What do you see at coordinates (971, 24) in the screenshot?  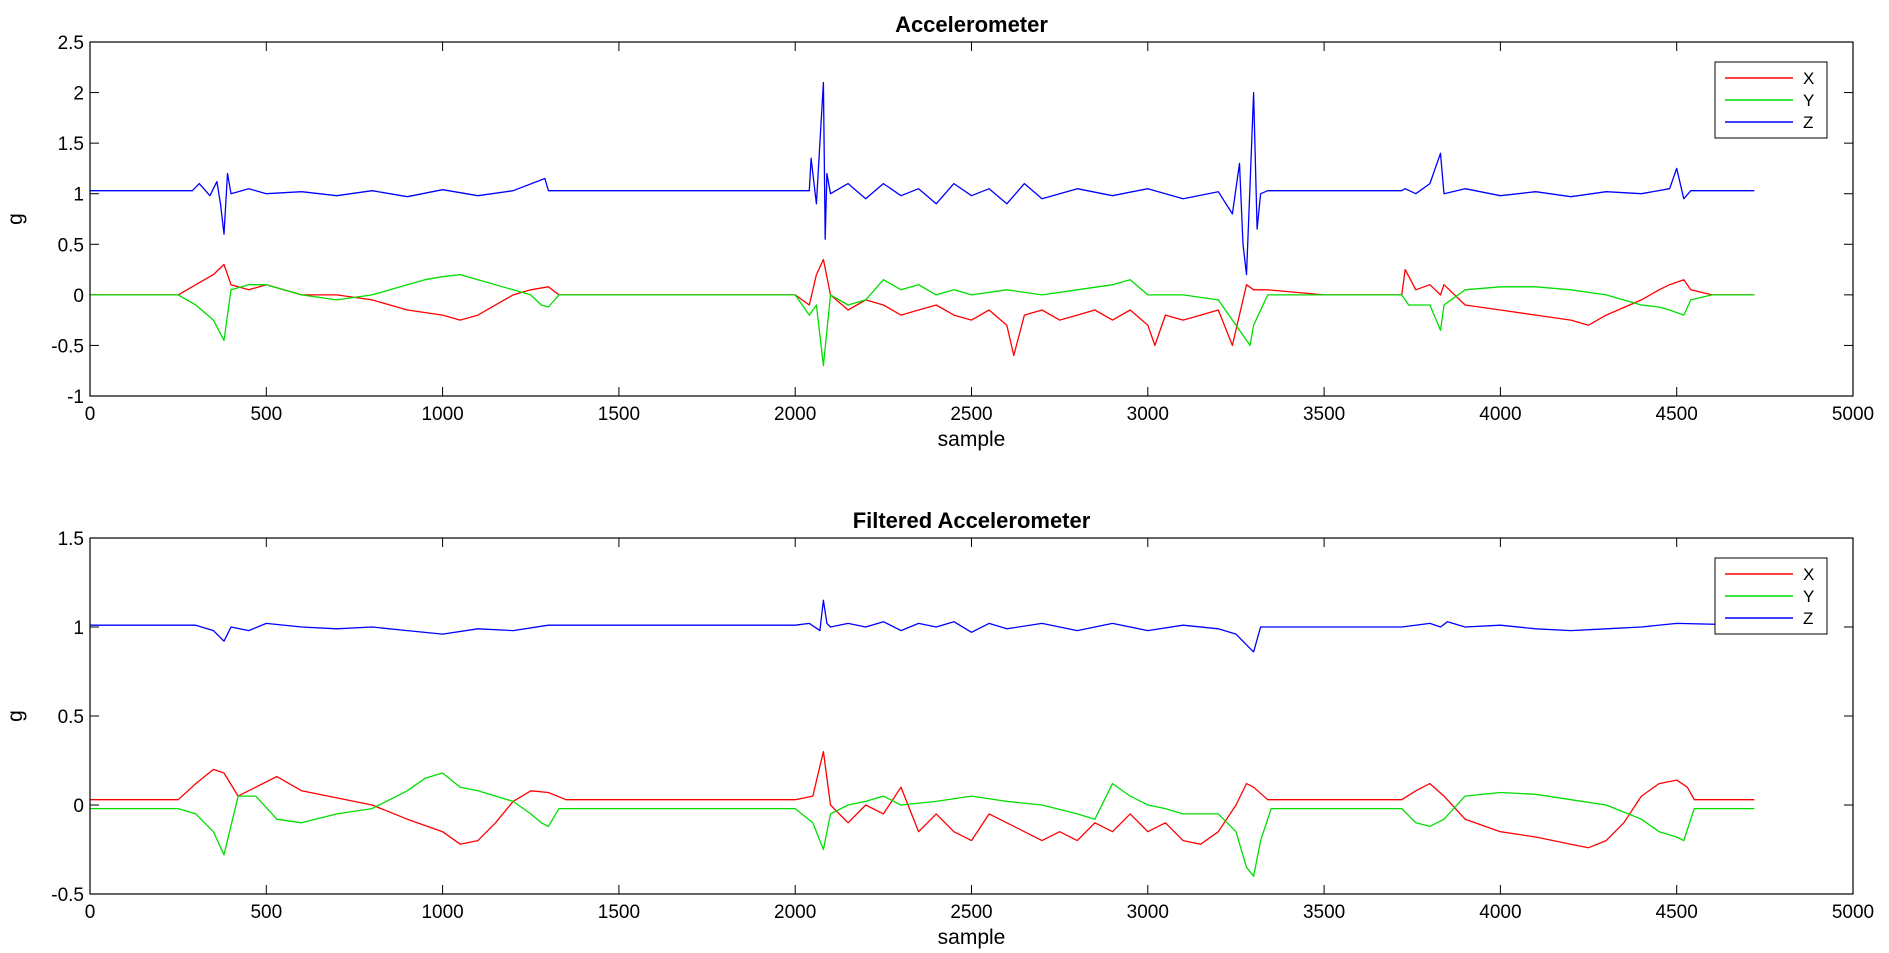 I see `chart-title: Accelerometer` at bounding box center [971, 24].